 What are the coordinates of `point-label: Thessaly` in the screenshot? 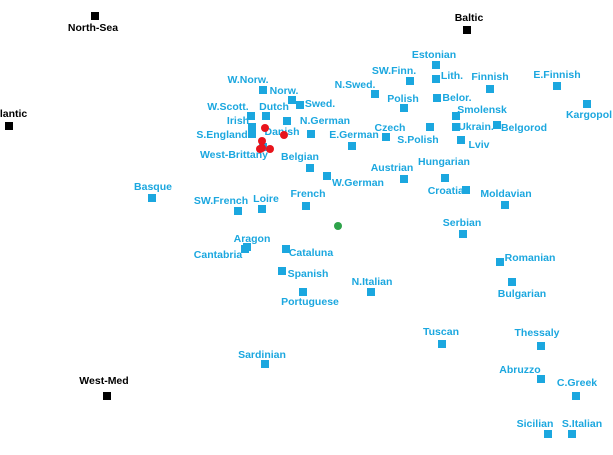 It's located at (537, 333).